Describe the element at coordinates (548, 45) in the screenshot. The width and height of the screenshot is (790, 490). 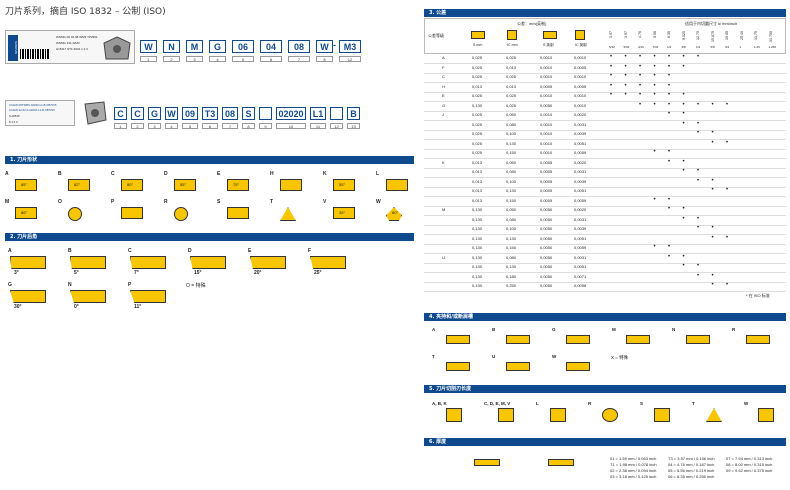
I see `col-s-in: S 英制` at that location.